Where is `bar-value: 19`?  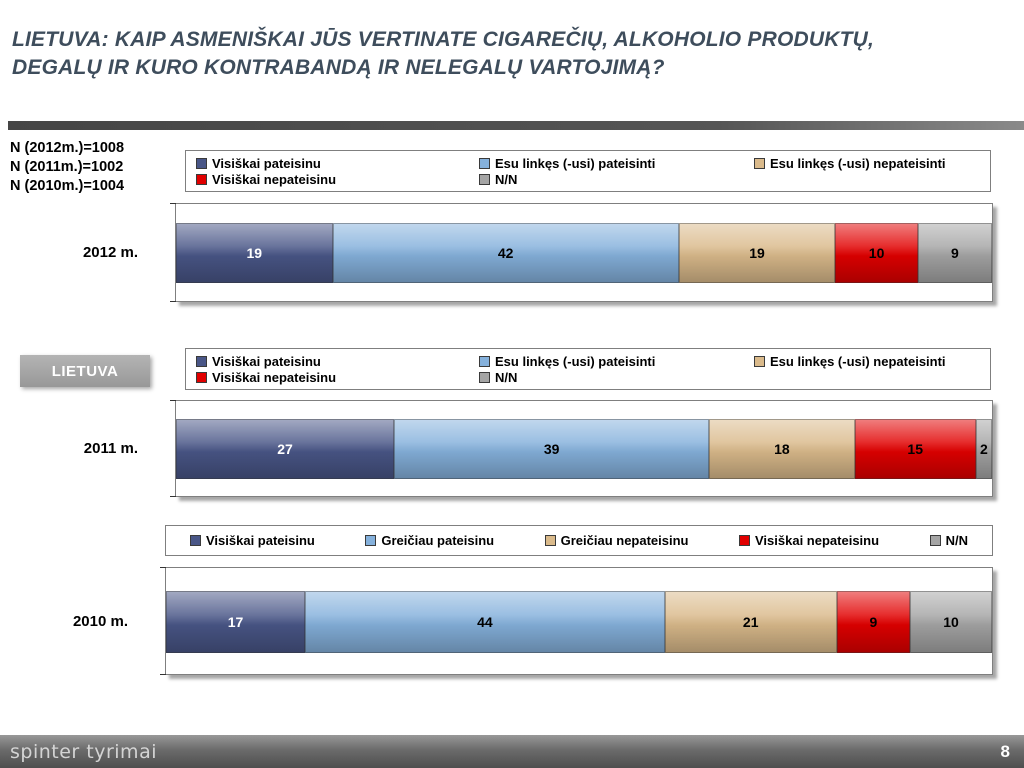
bar-value: 19 is located at coordinates (757, 253).